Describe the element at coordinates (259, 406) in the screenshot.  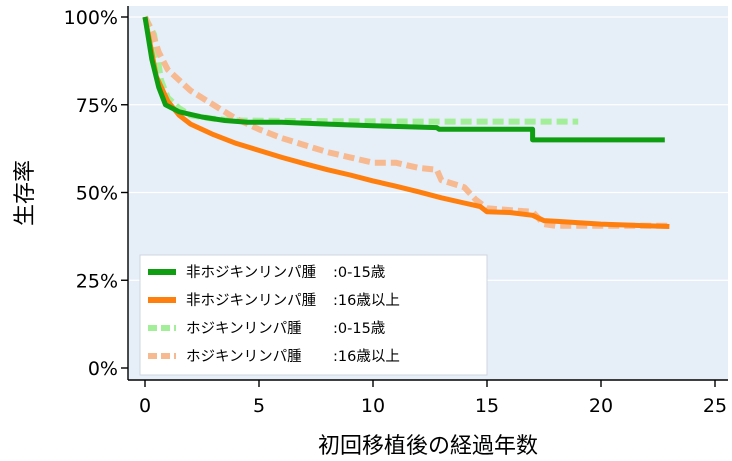
I see `x-tick-label: 5` at that location.